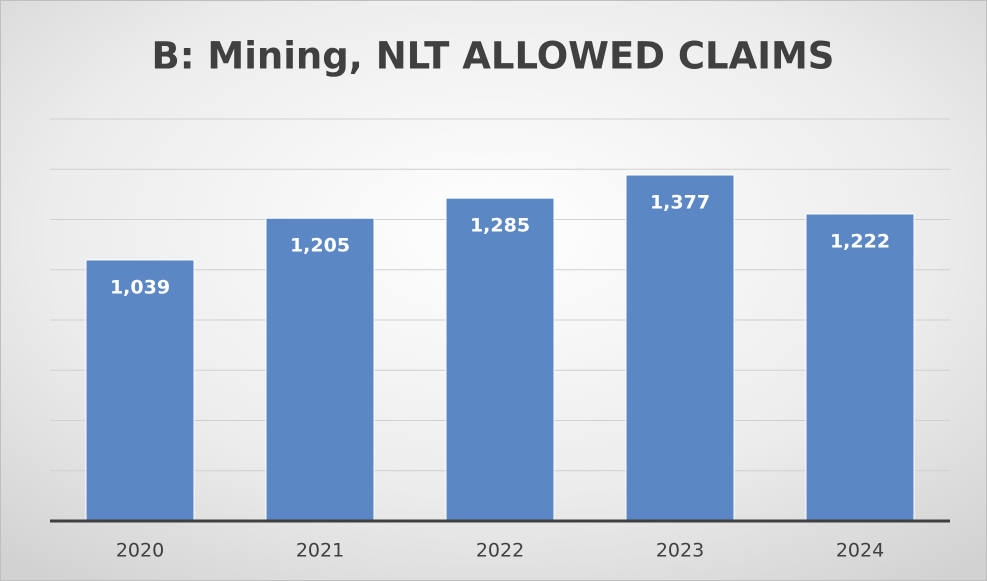  Describe the element at coordinates (860, 241) in the screenshot. I see `value-label: 1,222` at that location.